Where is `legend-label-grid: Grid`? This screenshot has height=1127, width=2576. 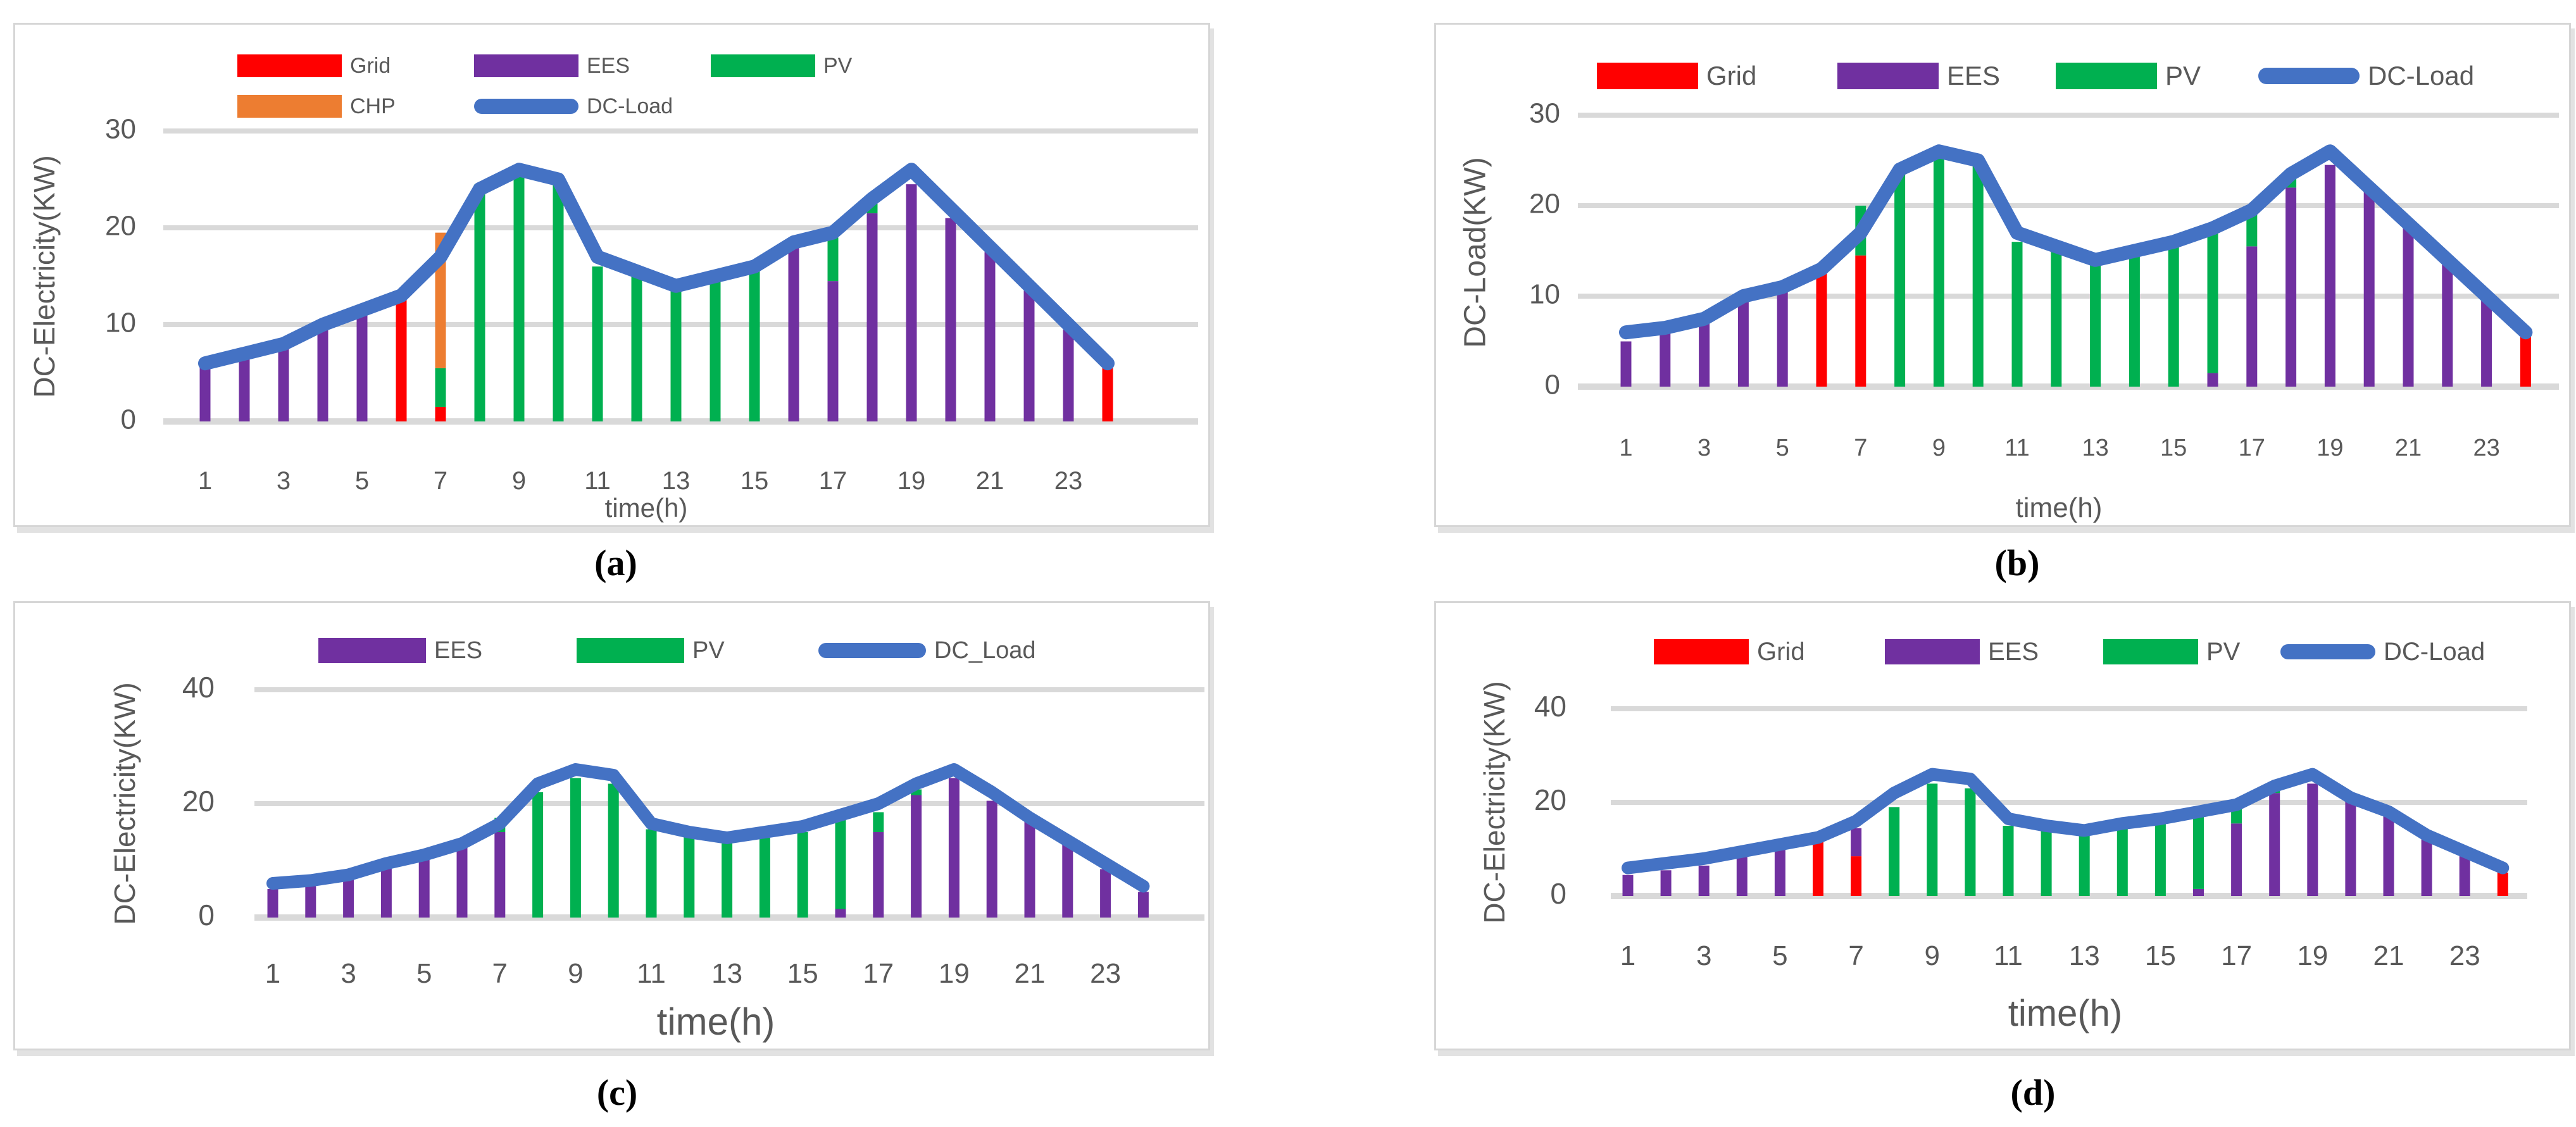 legend-label-grid: Grid is located at coordinates (1732, 75).